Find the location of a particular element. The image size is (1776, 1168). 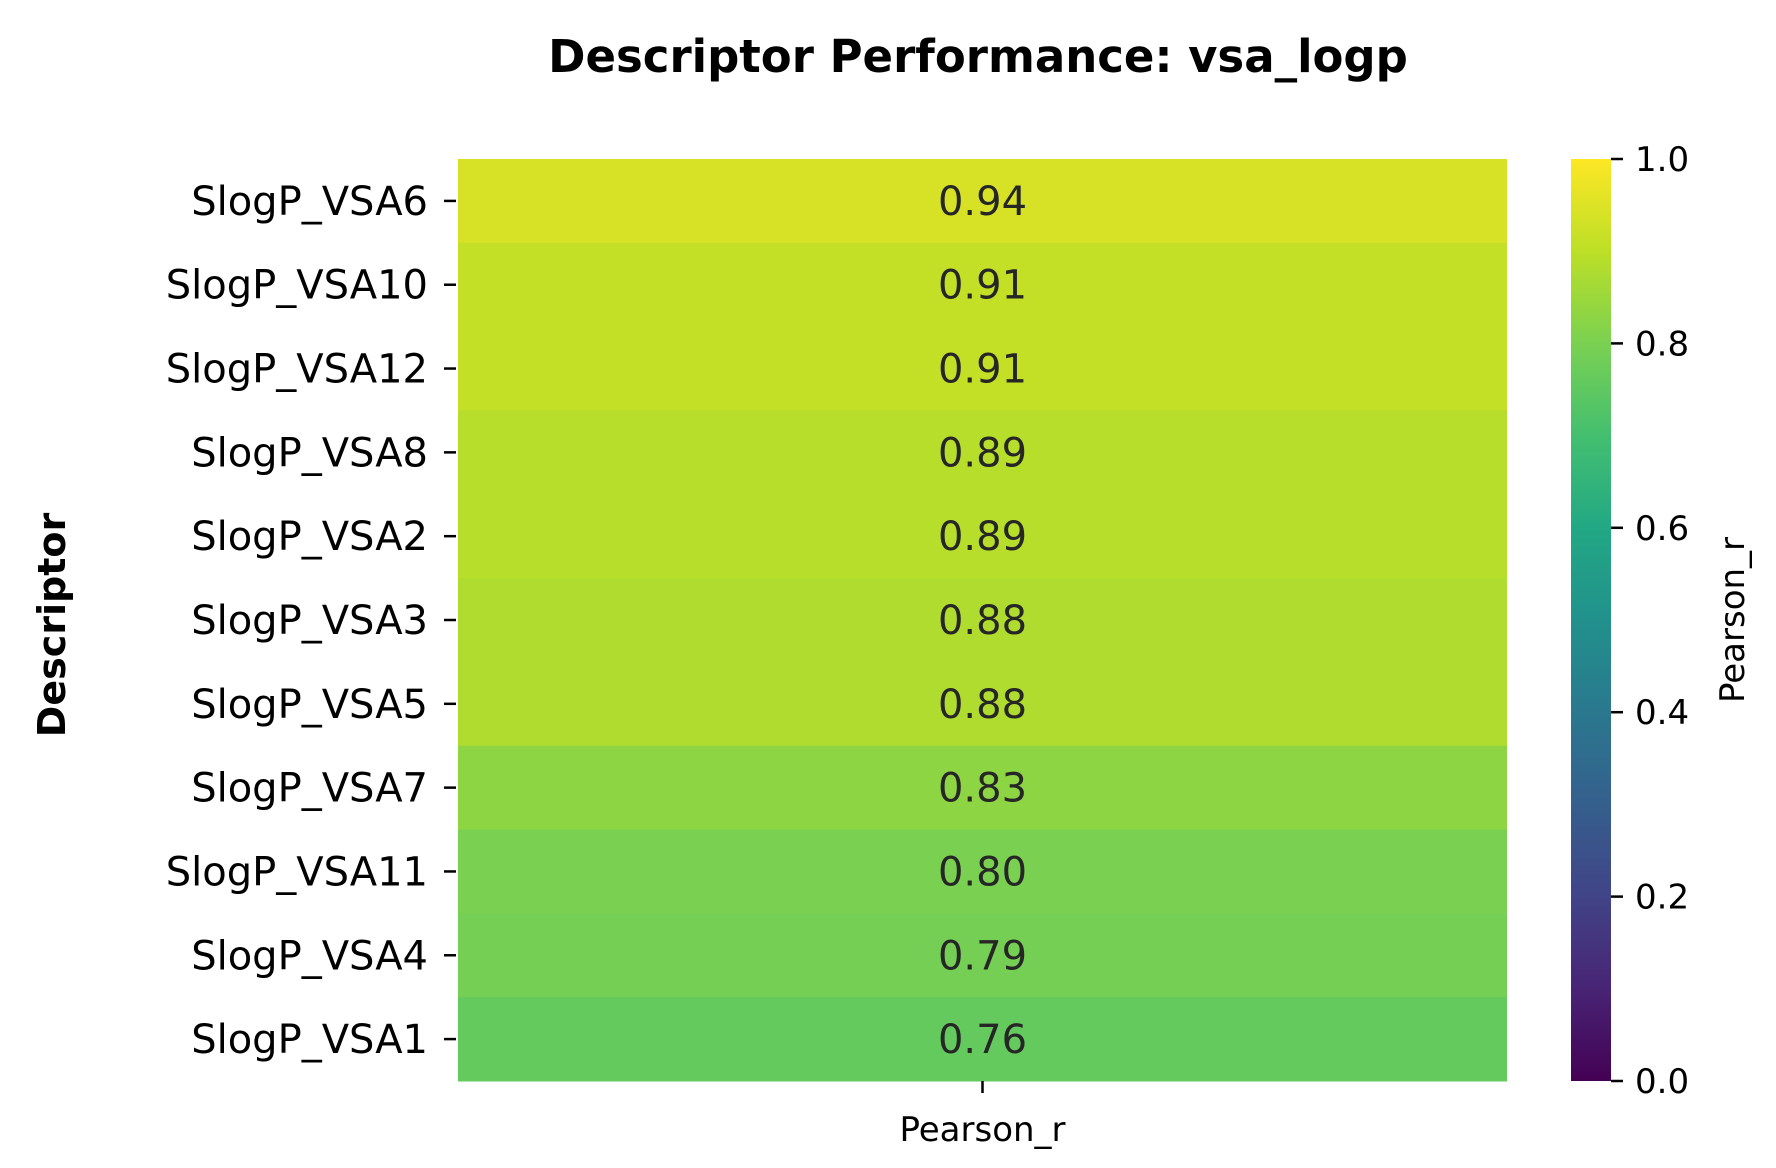

row-tick-label: SlogP_VSA4 is located at coordinates (309, 956).